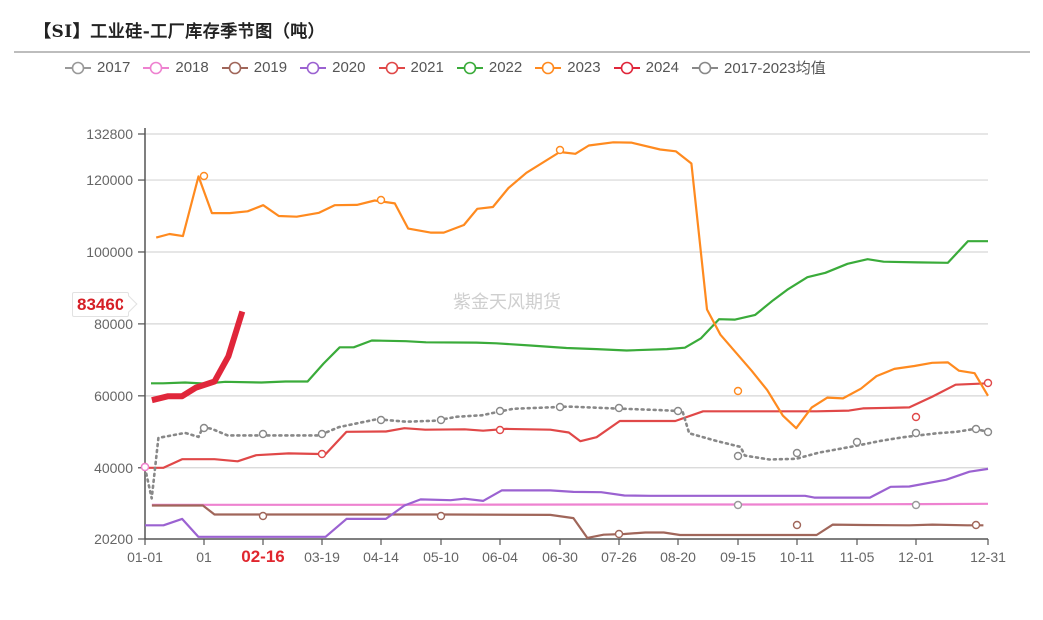 The height and width of the screenshot is (620, 1043). Describe the element at coordinates (113, 539) in the screenshot. I see `y-tick-label: 20200` at that location.